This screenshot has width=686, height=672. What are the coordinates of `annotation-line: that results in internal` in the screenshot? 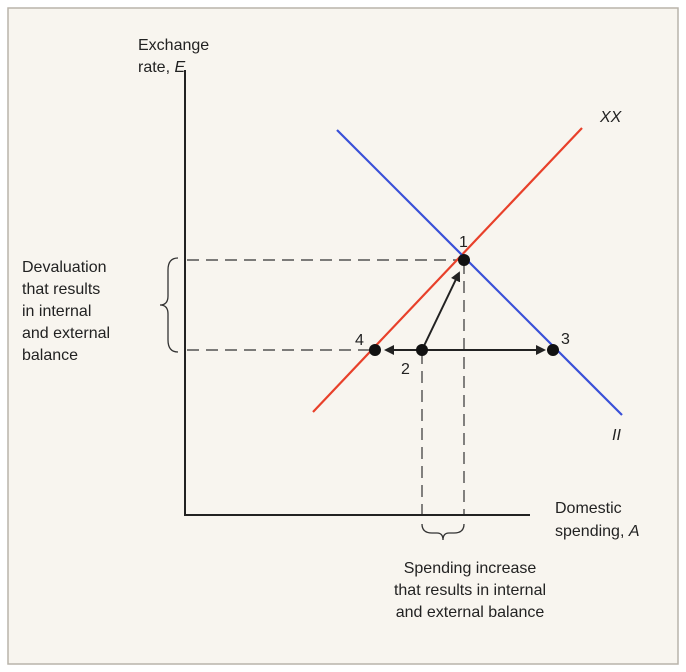 It's located at (470, 590).